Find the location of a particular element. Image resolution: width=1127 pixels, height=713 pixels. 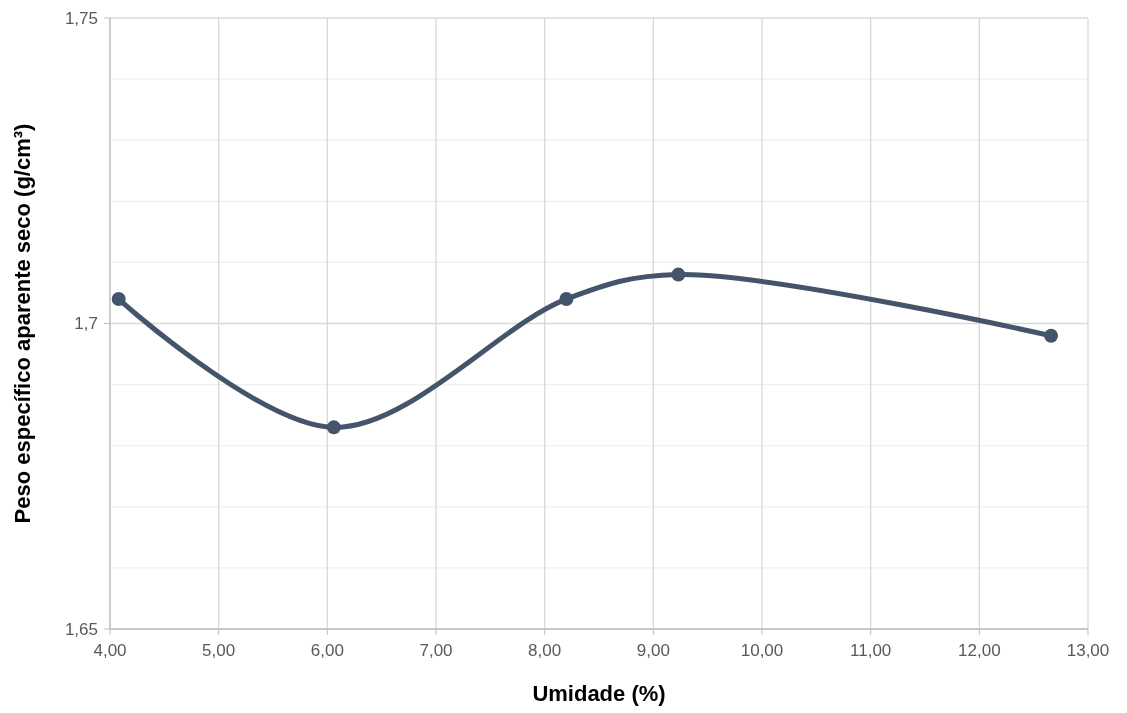

y-tick-label: 1,65 is located at coordinates (81, 629).